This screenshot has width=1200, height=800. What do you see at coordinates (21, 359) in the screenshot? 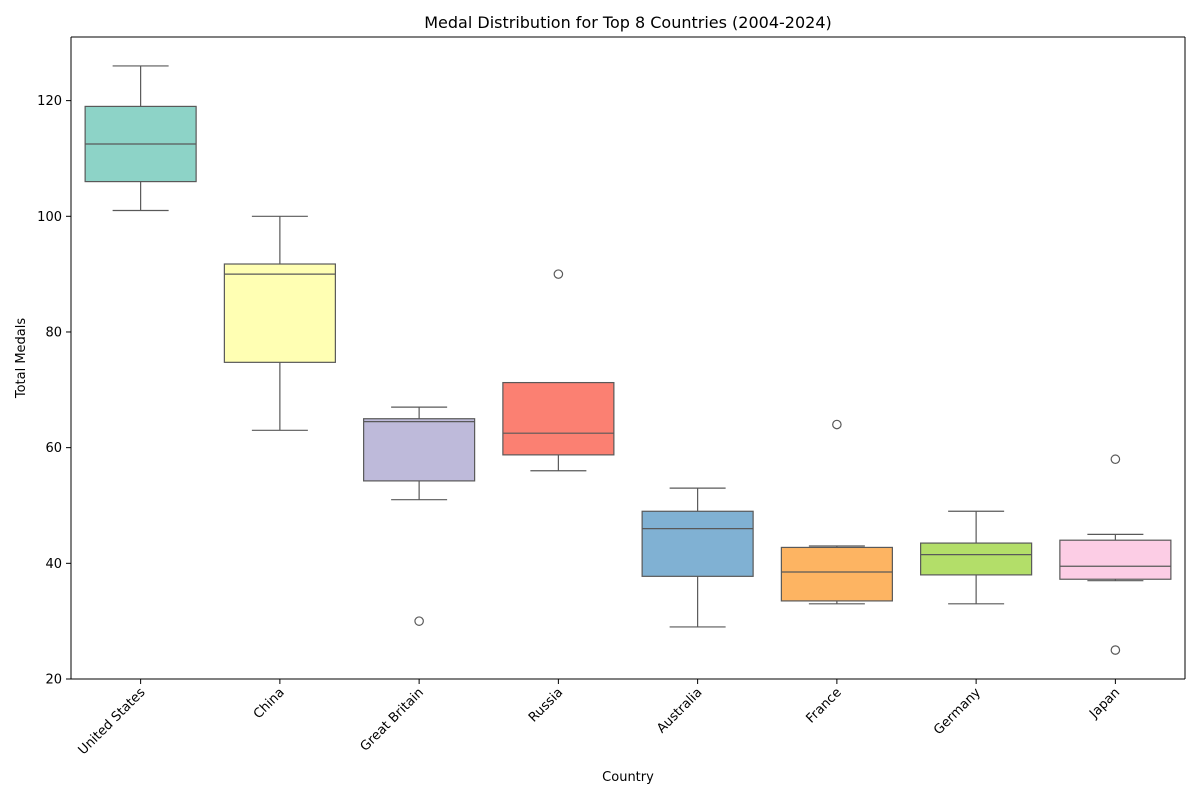
I see `y-axis-label: Total Medals` at bounding box center [21, 359].